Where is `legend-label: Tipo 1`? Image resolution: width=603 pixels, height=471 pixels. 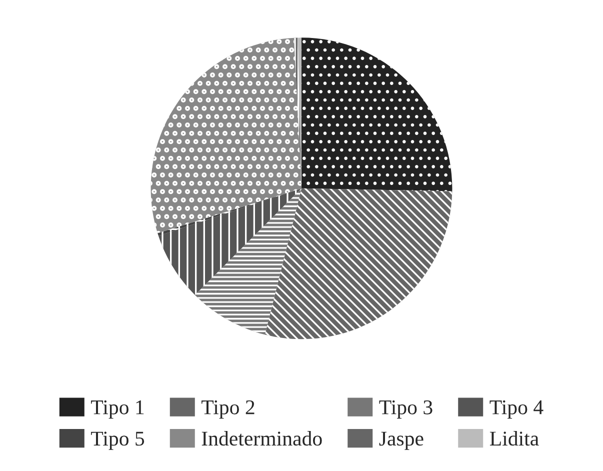
legend-label: Tipo 1 is located at coordinates (117, 409).